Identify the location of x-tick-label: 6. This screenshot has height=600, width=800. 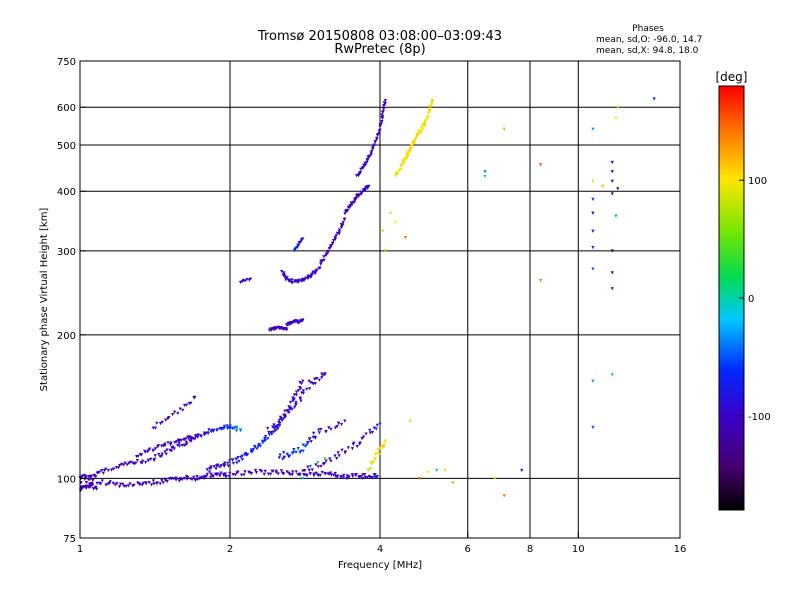
(468, 549).